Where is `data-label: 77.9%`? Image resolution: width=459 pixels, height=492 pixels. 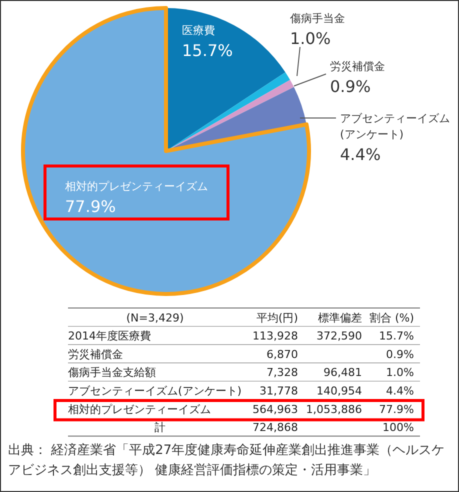 data-label: 77.9% is located at coordinates (90, 206).